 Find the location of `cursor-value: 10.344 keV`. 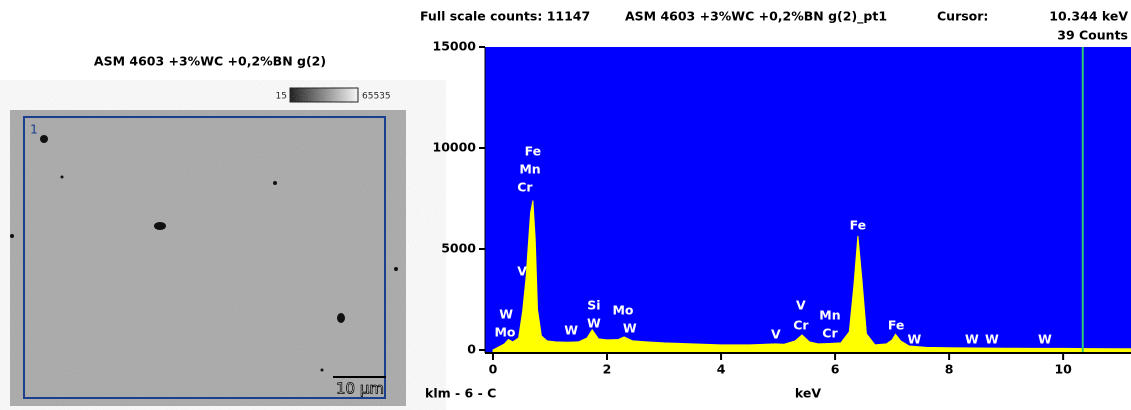

cursor-value: 10.344 keV is located at coordinates (1088, 16).